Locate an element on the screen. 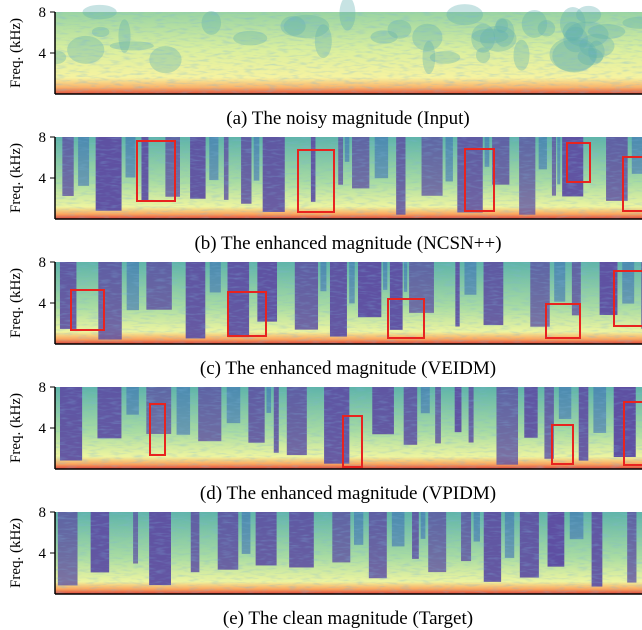 The height and width of the screenshot is (630, 642). caption: (a) The noisy magnitude (Input) is located at coordinates (347, 118).